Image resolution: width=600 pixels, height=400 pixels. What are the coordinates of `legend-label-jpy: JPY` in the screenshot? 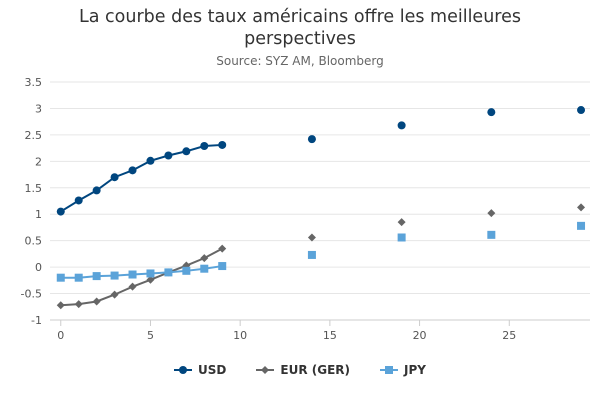 It's located at (415, 370).